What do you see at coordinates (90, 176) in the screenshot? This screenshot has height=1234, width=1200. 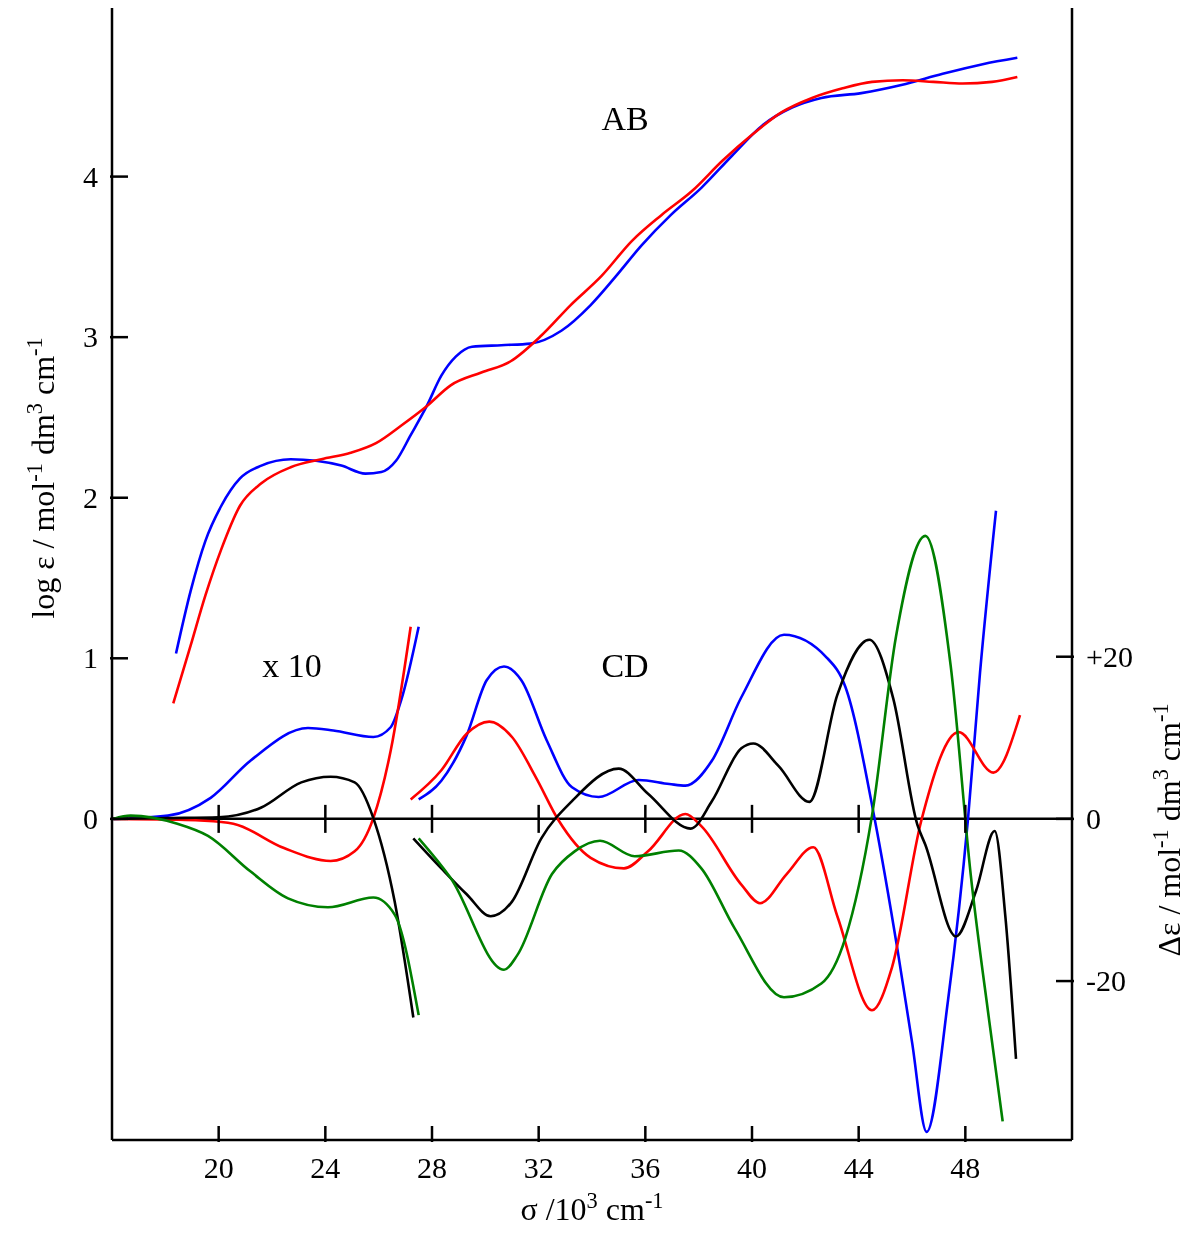 I see `y-tick-label: 4` at bounding box center [90, 176].